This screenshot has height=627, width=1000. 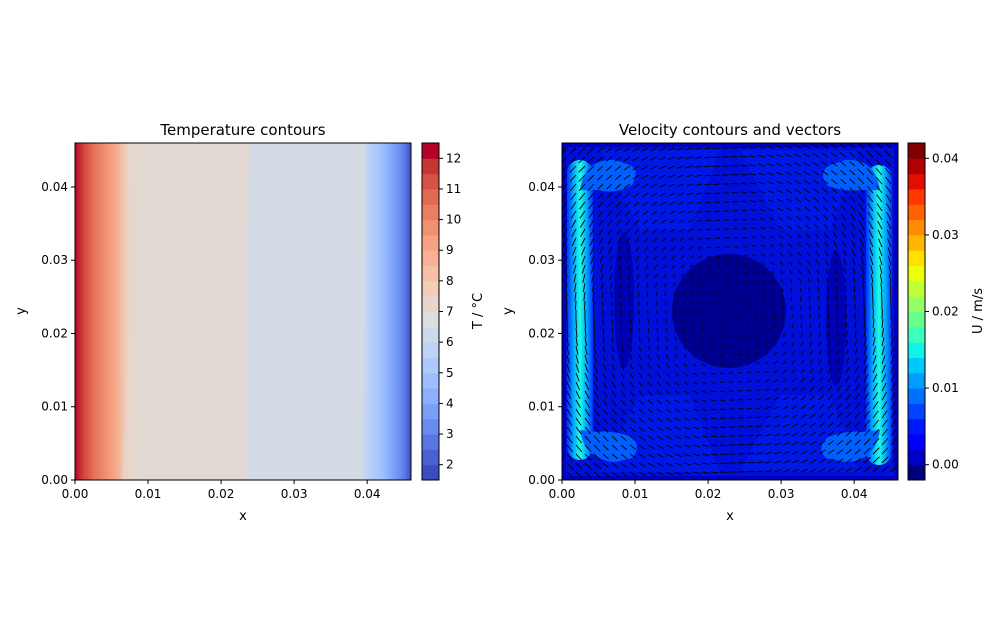 I want to click on velocity-colorbar-tick-label: 0.00, so click(x=945, y=465).